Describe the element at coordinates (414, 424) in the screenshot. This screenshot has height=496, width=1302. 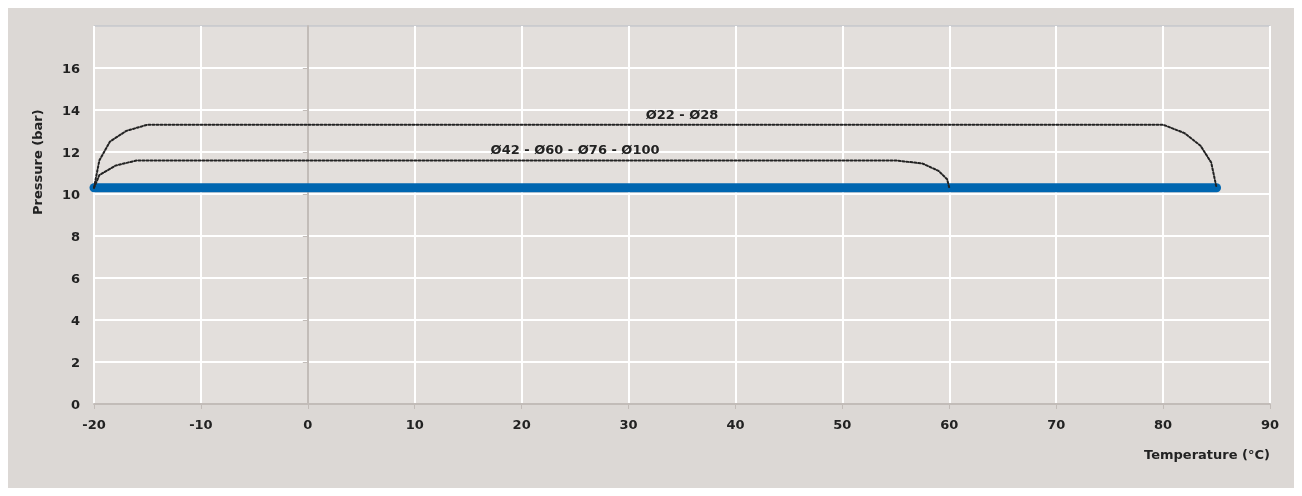
I see `x-tick-label: 10` at that location.